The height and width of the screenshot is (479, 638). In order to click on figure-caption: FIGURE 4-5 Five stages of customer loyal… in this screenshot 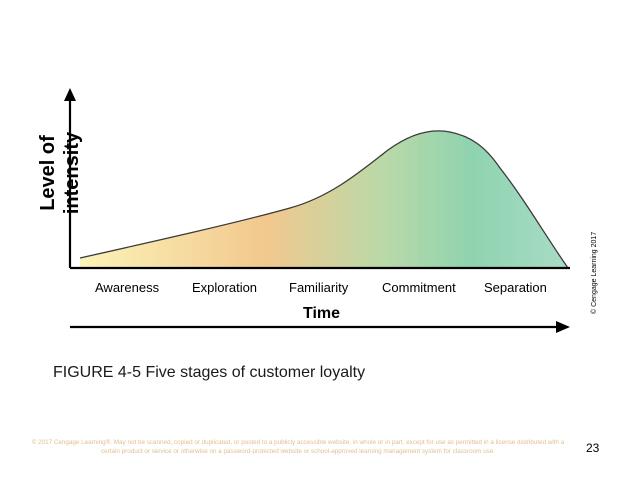, I will do `click(209, 372)`.